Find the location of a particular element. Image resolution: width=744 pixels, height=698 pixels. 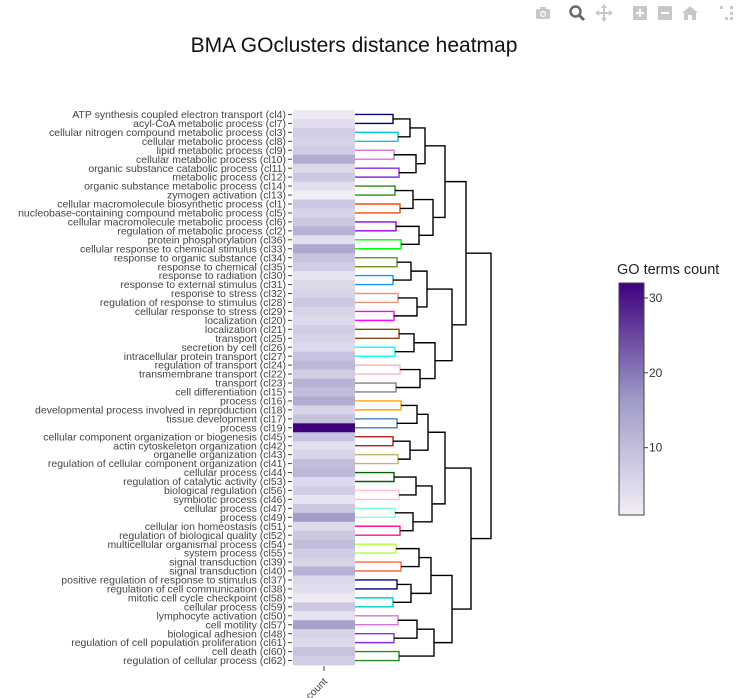

home-icon is located at coordinates (691, 13).